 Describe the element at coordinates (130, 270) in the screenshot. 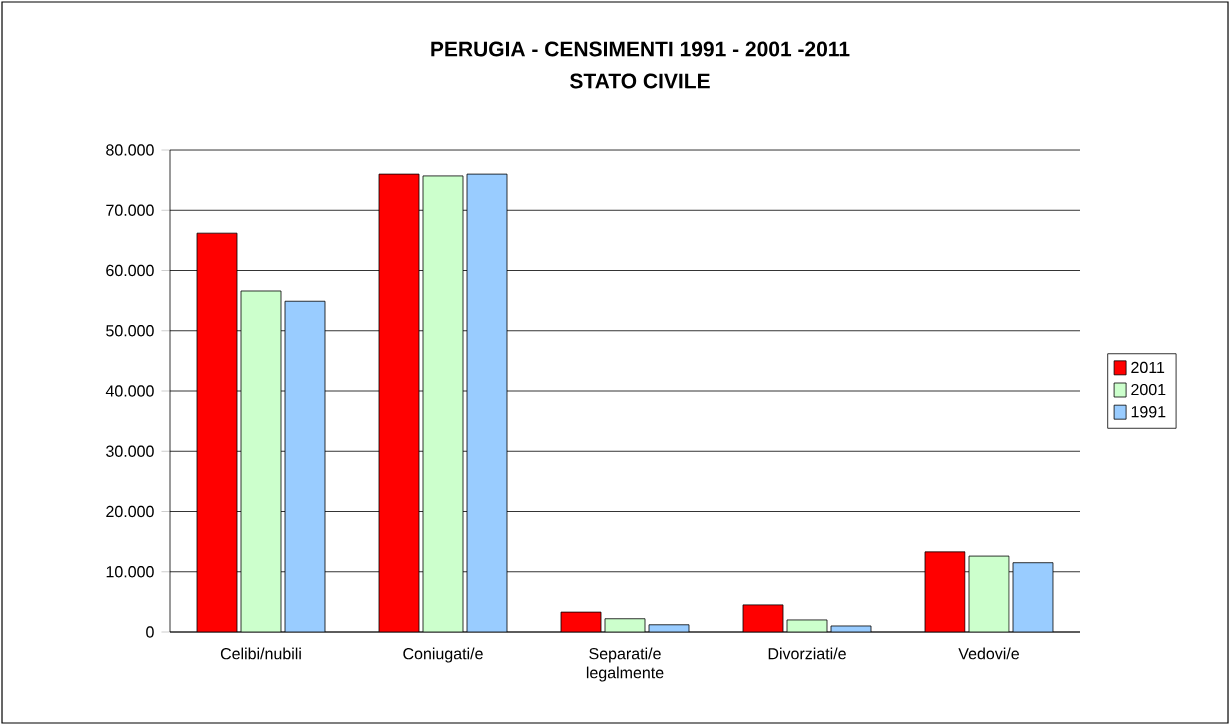

I see `y-tick-label: 60.000` at that location.